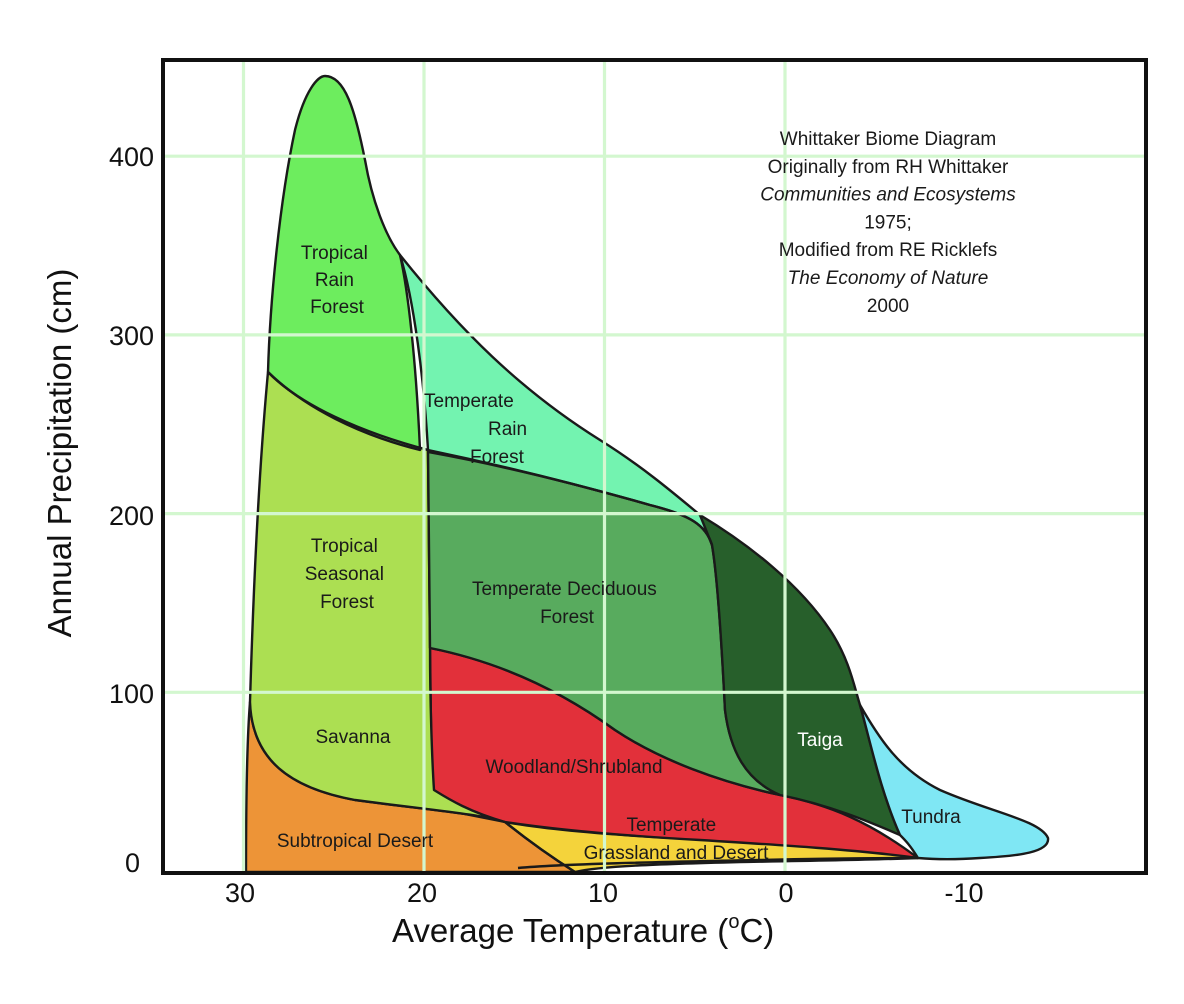 This screenshot has height=1004, width=1184. Describe the element at coordinates (888, 306) in the screenshot. I see `annotation-line: 2000` at that location.